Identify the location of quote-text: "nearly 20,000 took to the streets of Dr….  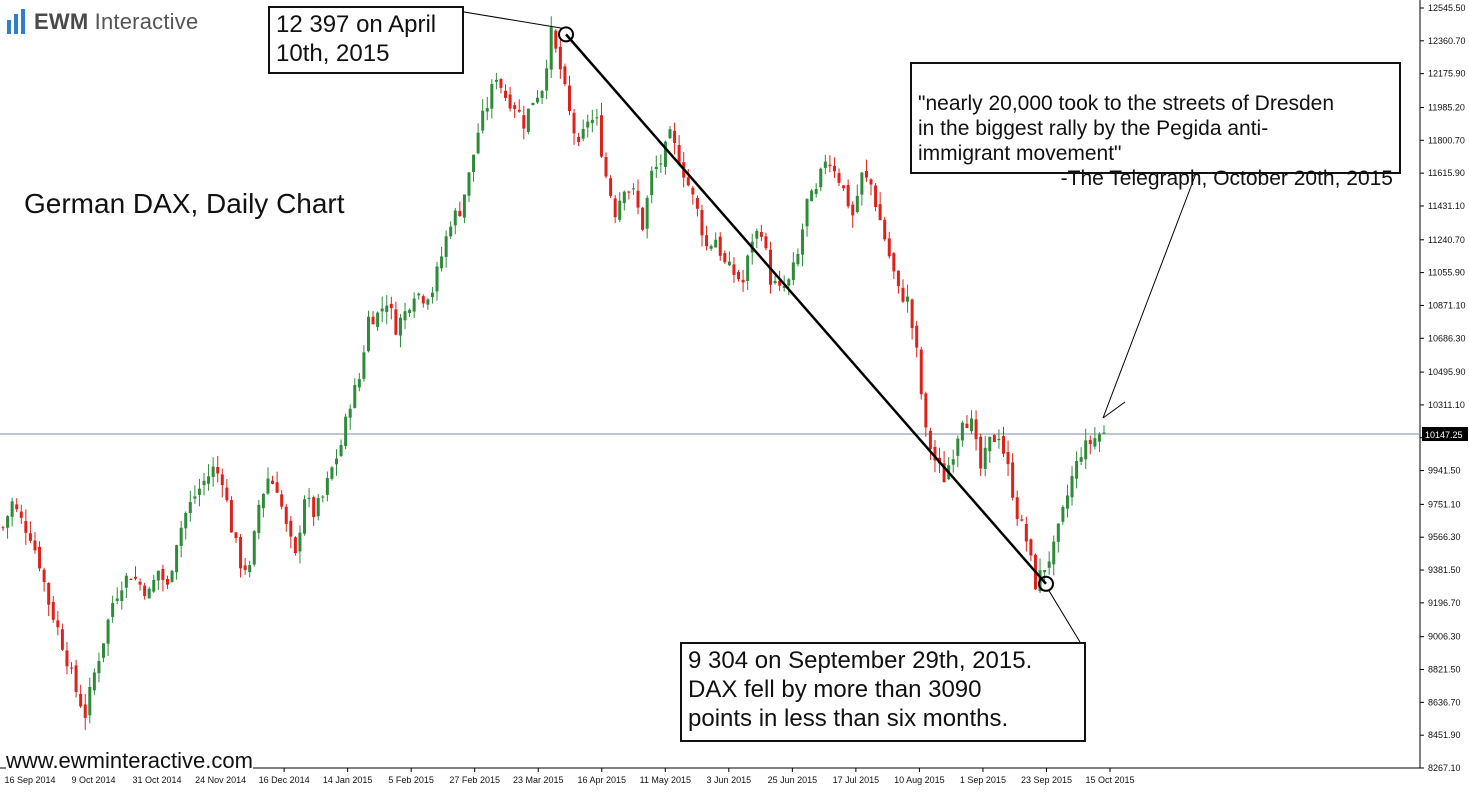
(1126, 128).